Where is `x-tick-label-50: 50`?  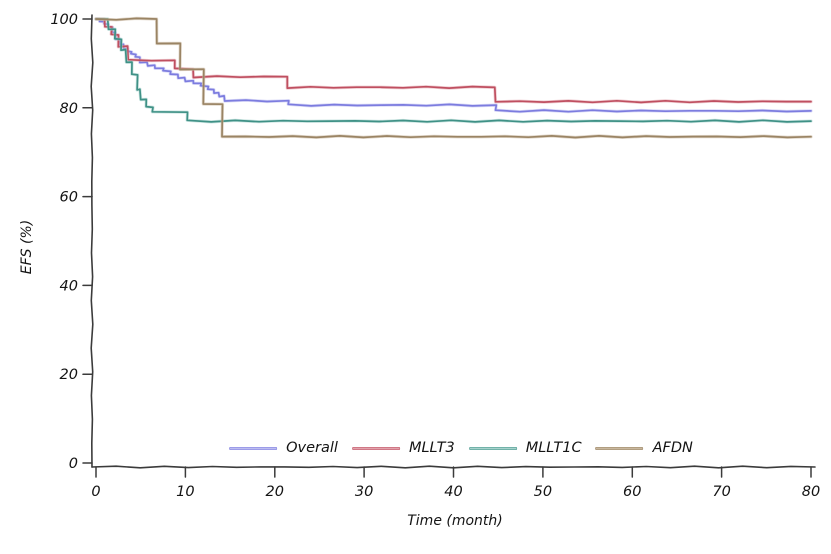 x-tick-label-50: 50 is located at coordinates (543, 492).